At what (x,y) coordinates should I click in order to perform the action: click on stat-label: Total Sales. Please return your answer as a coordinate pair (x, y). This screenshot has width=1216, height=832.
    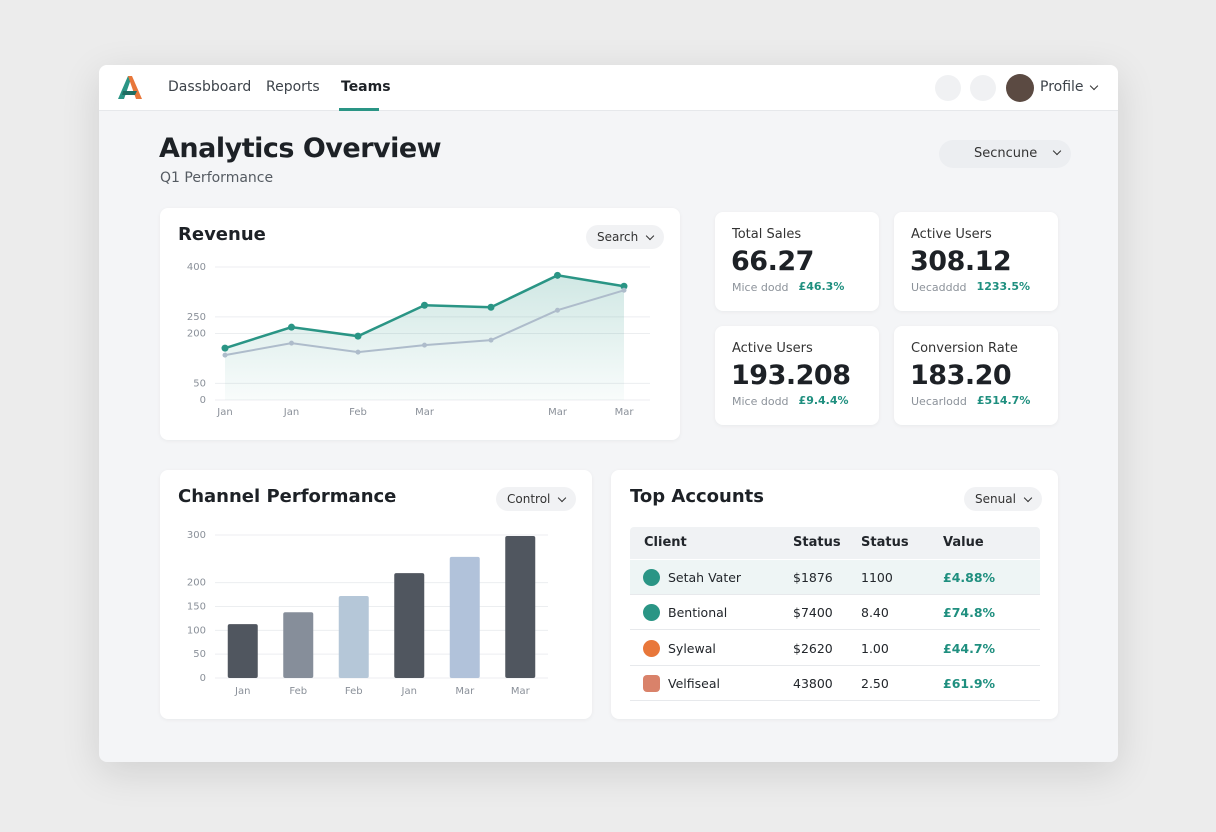
    Looking at the image, I should click on (767, 234).